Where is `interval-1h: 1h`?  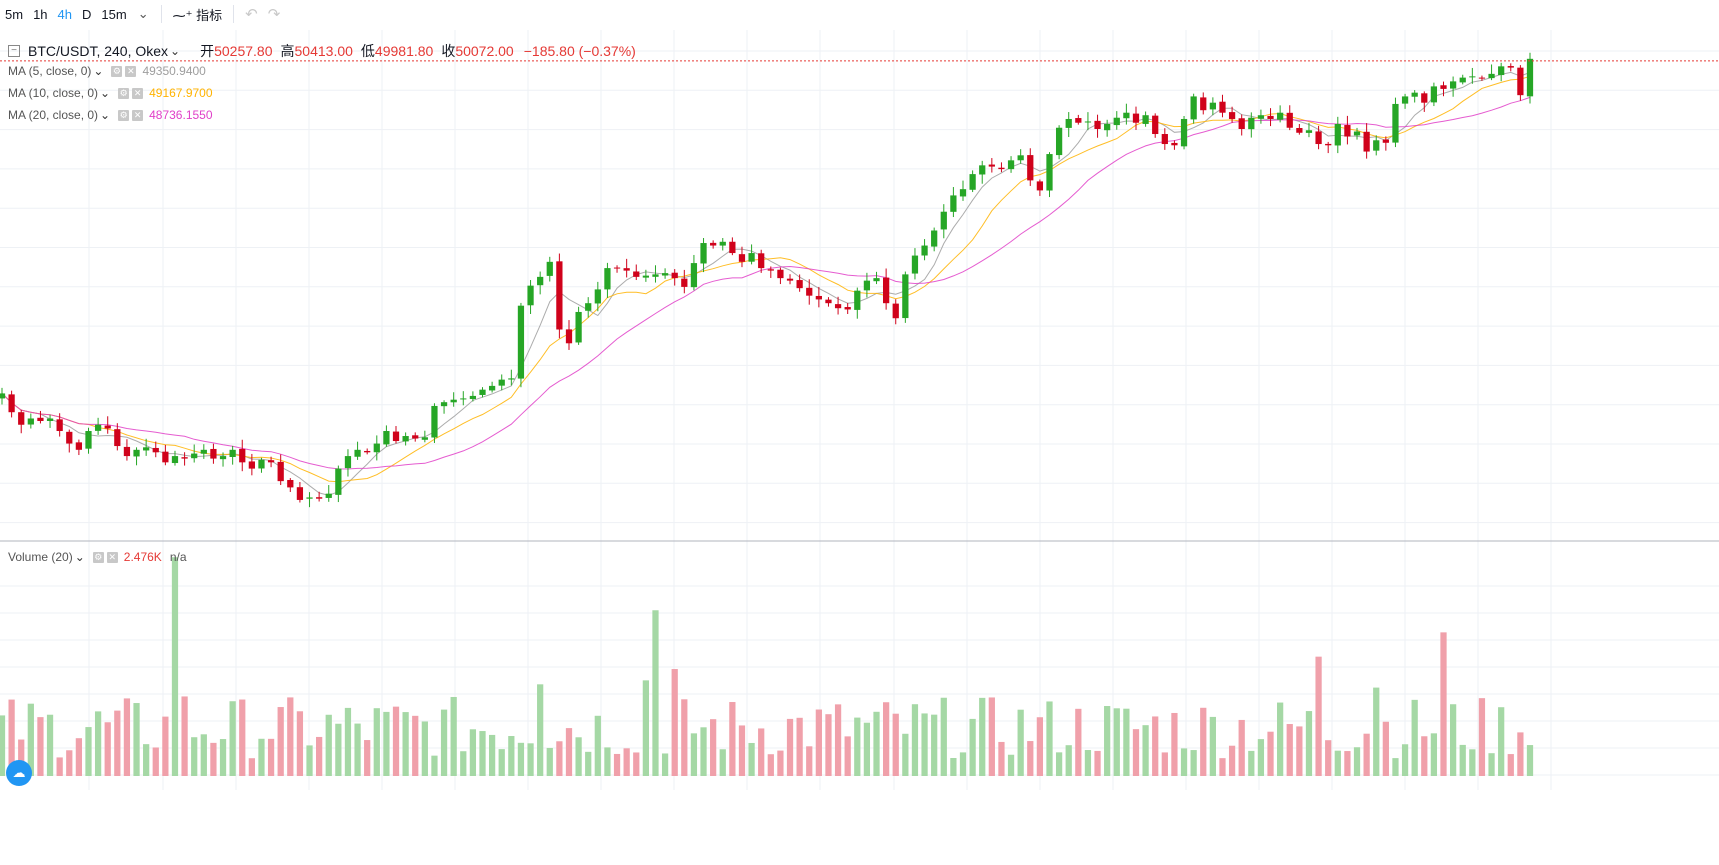 interval-1h: 1h is located at coordinates (40, 14).